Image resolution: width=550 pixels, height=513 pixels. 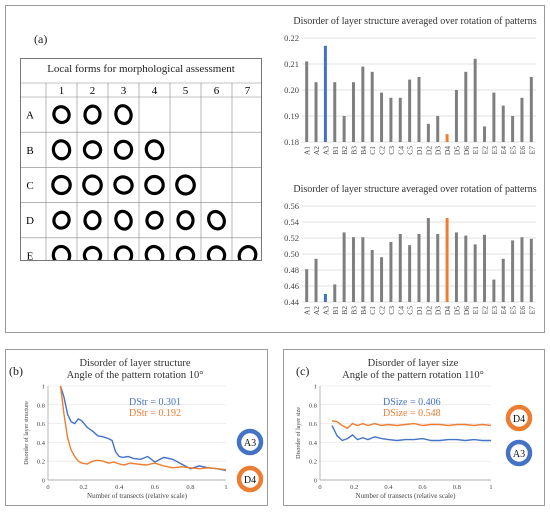 What do you see at coordinates (382, 279) in the screenshot?
I see `bar-c2` at bounding box center [382, 279].